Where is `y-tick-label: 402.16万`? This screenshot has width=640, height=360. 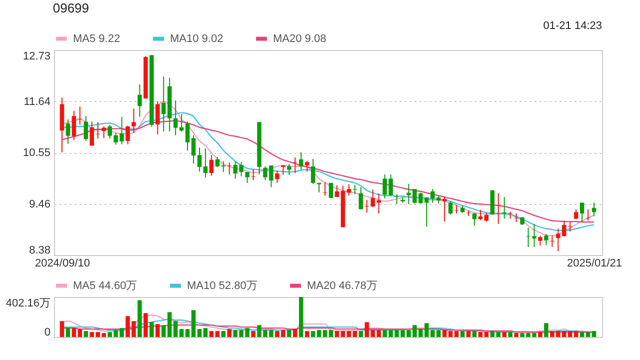
y-tick-label: 402.16万 is located at coordinates (28, 304).